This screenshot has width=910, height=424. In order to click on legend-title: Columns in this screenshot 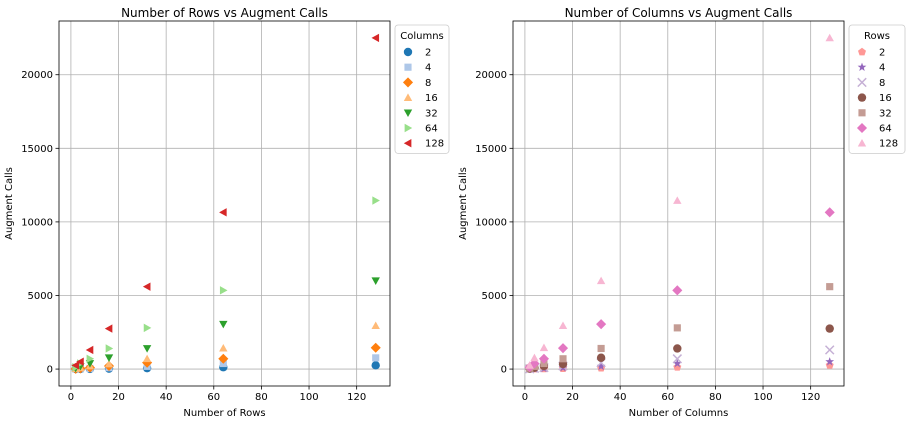, I will do `click(422, 36)`.